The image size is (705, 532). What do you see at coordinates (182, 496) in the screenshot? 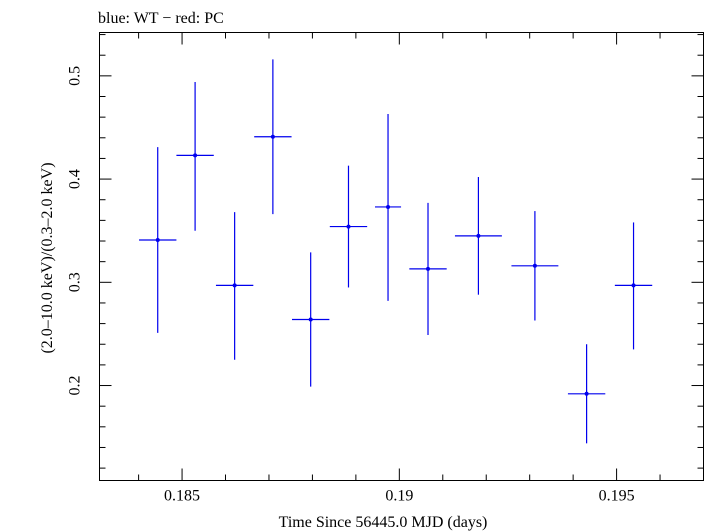
I see `x-tick-label: 0.185` at bounding box center [182, 496].